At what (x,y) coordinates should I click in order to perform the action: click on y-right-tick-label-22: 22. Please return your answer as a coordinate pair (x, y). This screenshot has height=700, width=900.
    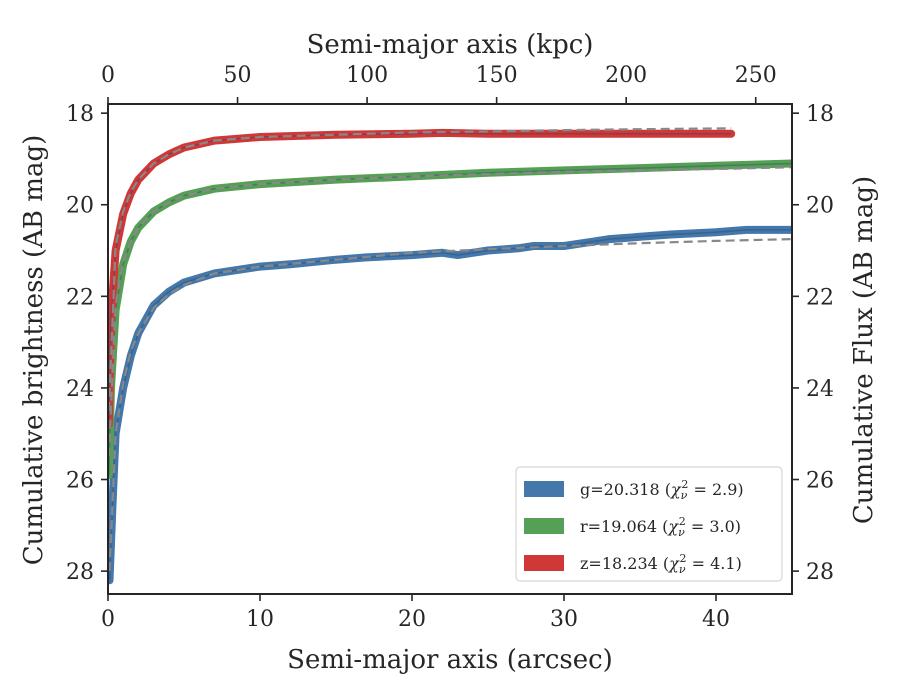
    Looking at the image, I should click on (820, 297).